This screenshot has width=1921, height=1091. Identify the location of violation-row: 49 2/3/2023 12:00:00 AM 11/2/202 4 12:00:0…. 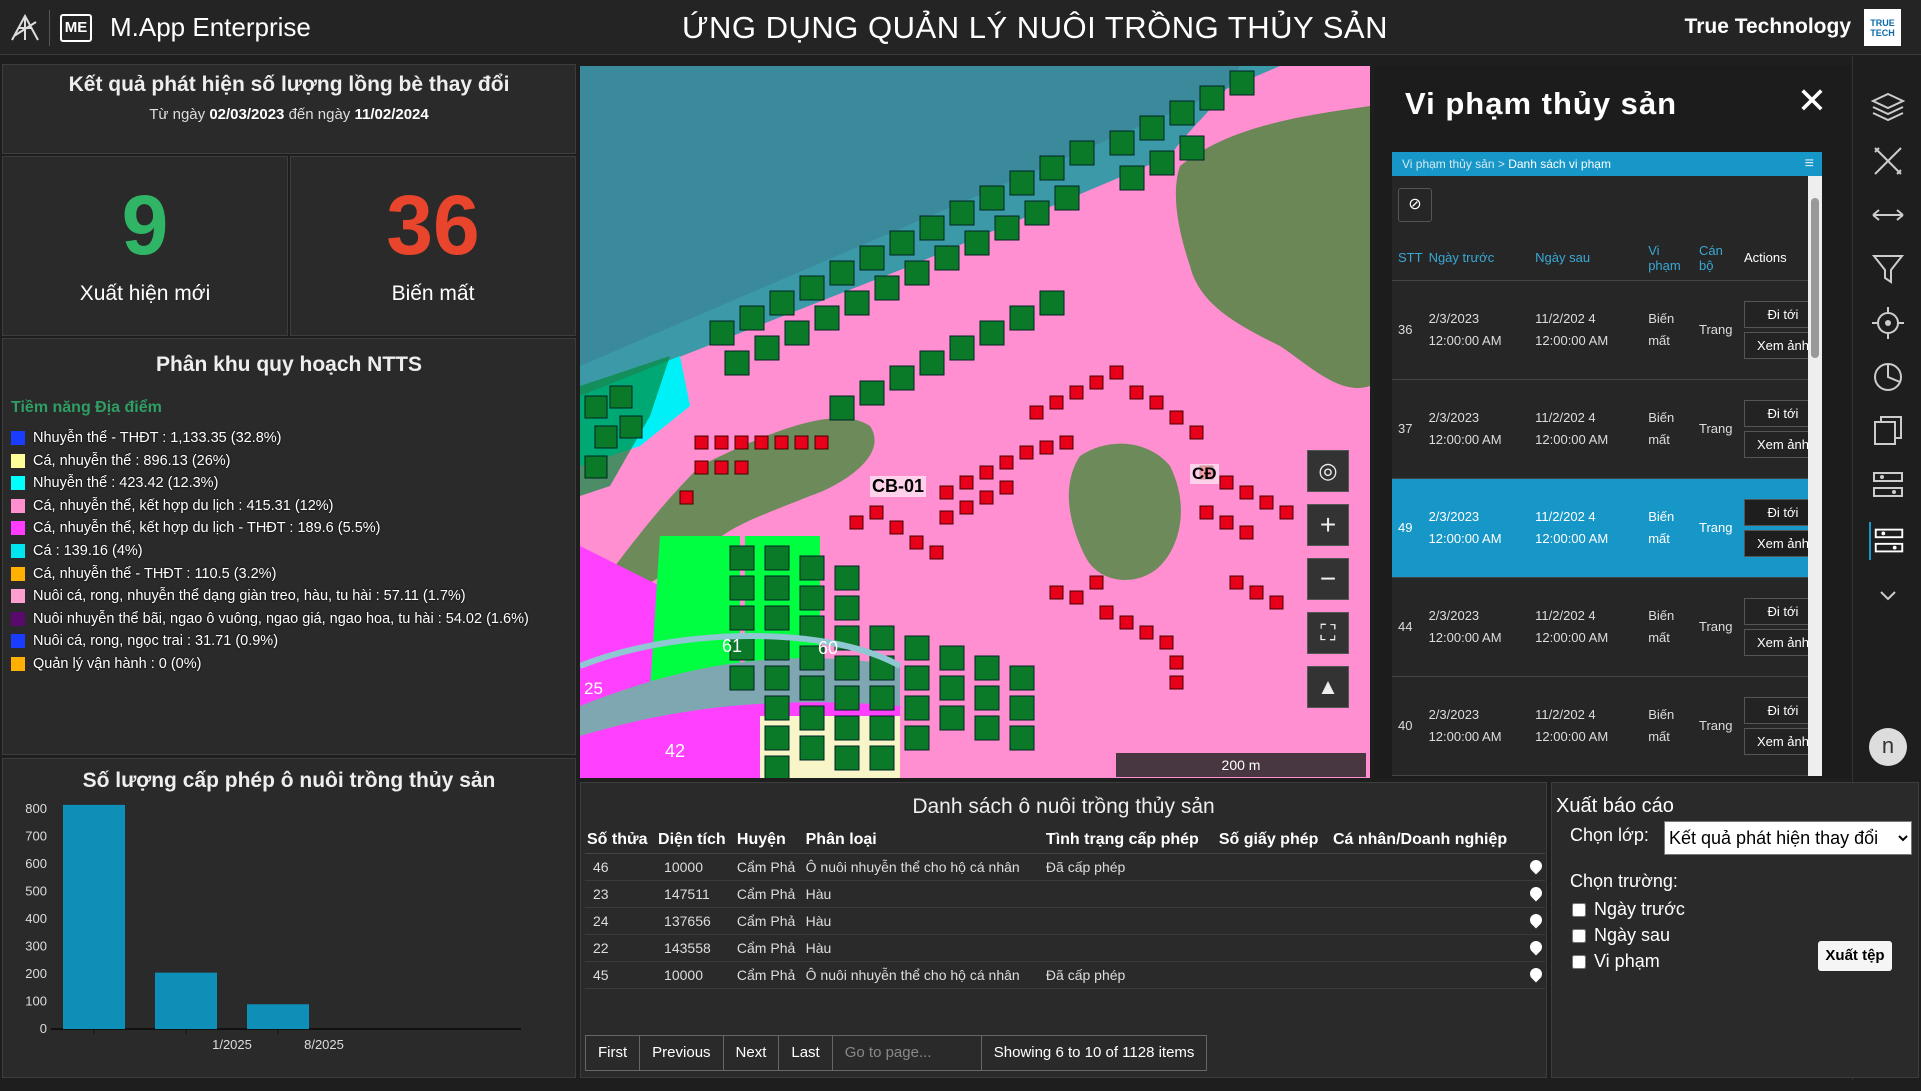
(1607, 528).